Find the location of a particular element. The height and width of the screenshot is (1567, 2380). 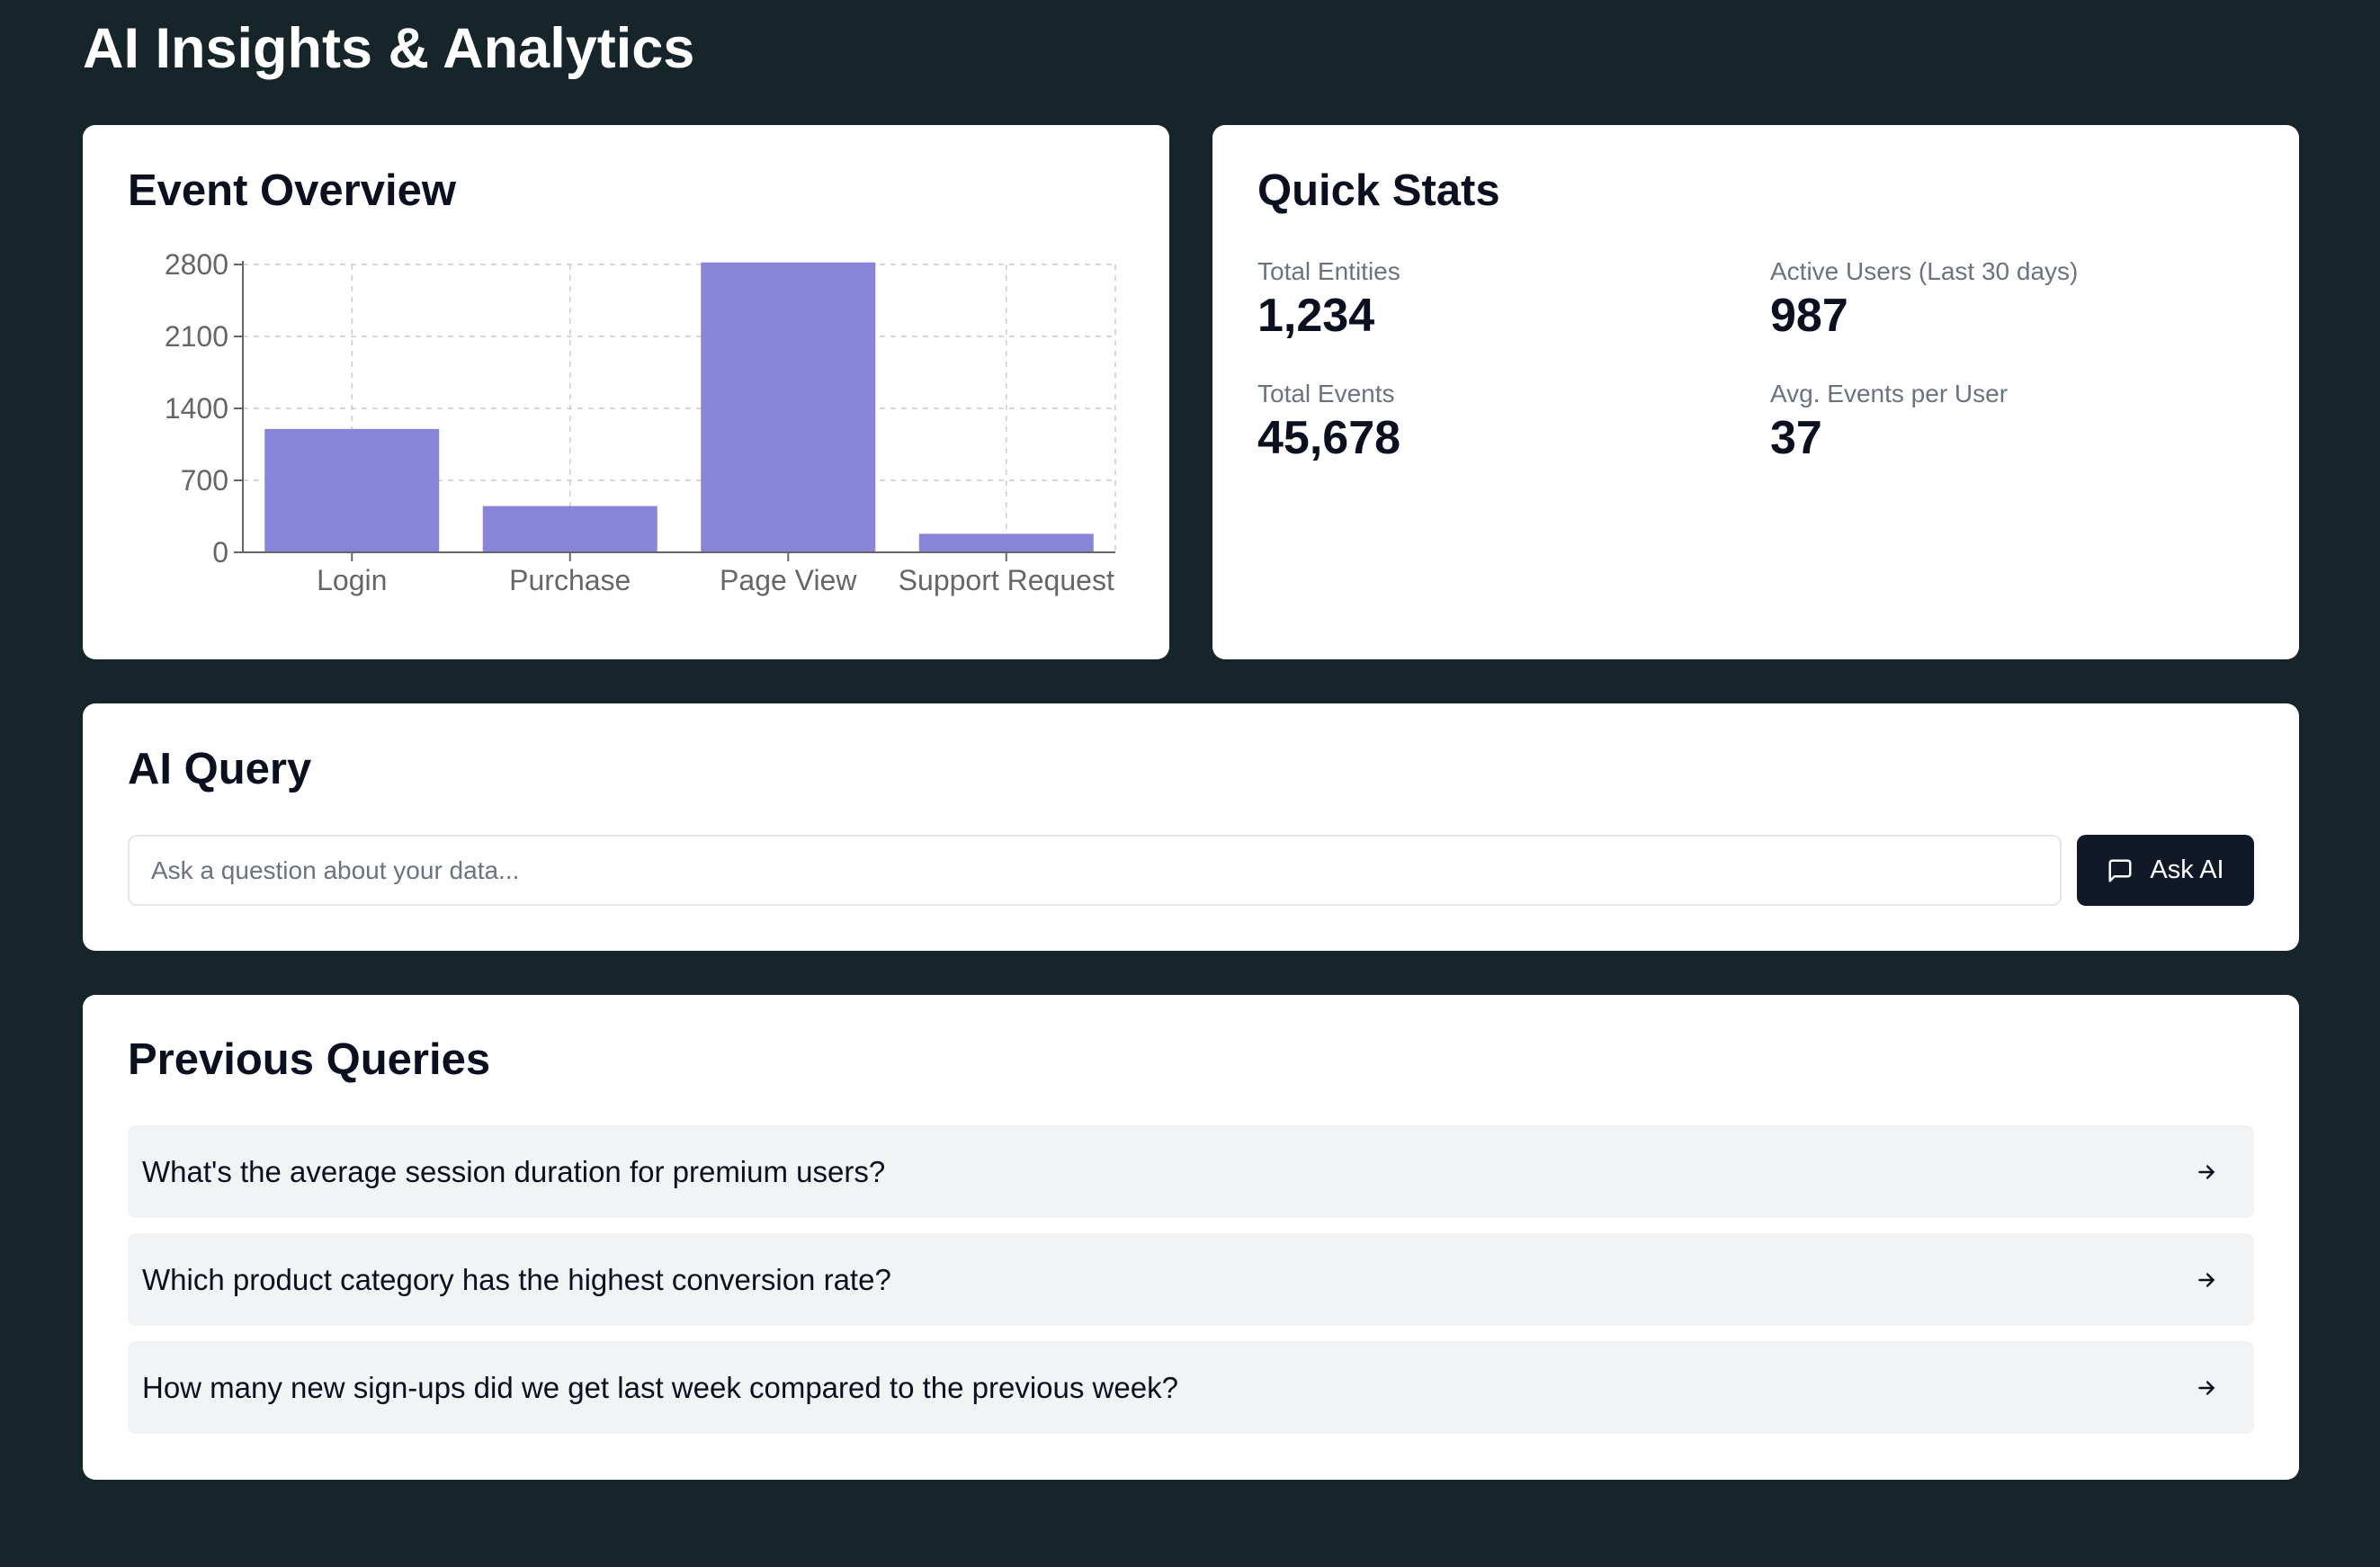

event-overview-title: Event Overview is located at coordinates (292, 190).